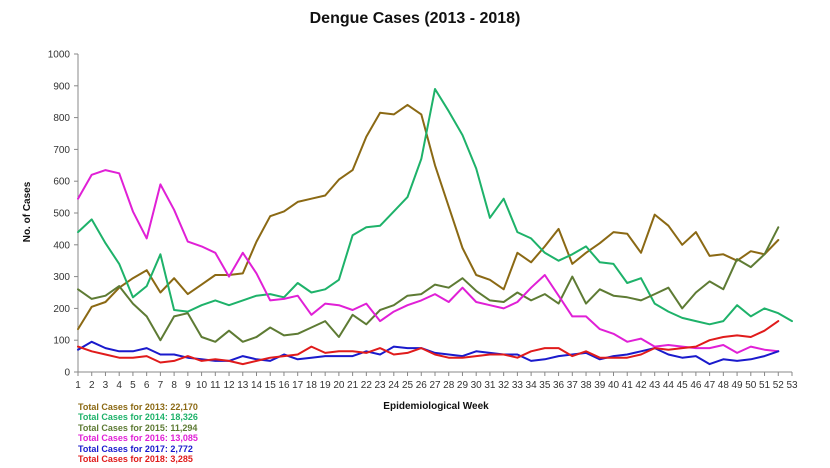 The height and width of the screenshot is (468, 830). Describe the element at coordinates (138, 438) in the screenshot. I see `total-2016: Total Cases for 2016: 13,085` at that location.